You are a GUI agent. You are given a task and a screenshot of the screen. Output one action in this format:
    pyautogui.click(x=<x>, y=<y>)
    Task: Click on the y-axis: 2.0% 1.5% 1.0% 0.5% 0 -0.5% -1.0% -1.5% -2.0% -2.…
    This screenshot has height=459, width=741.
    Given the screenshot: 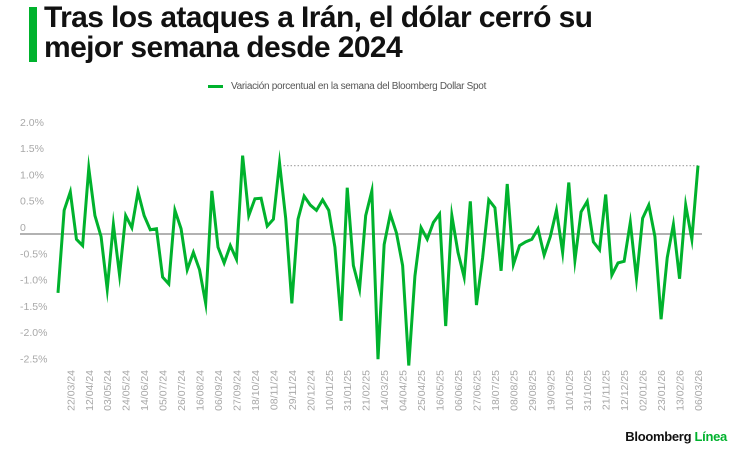 What is the action you would take?
    pyautogui.click(x=33, y=241)
    